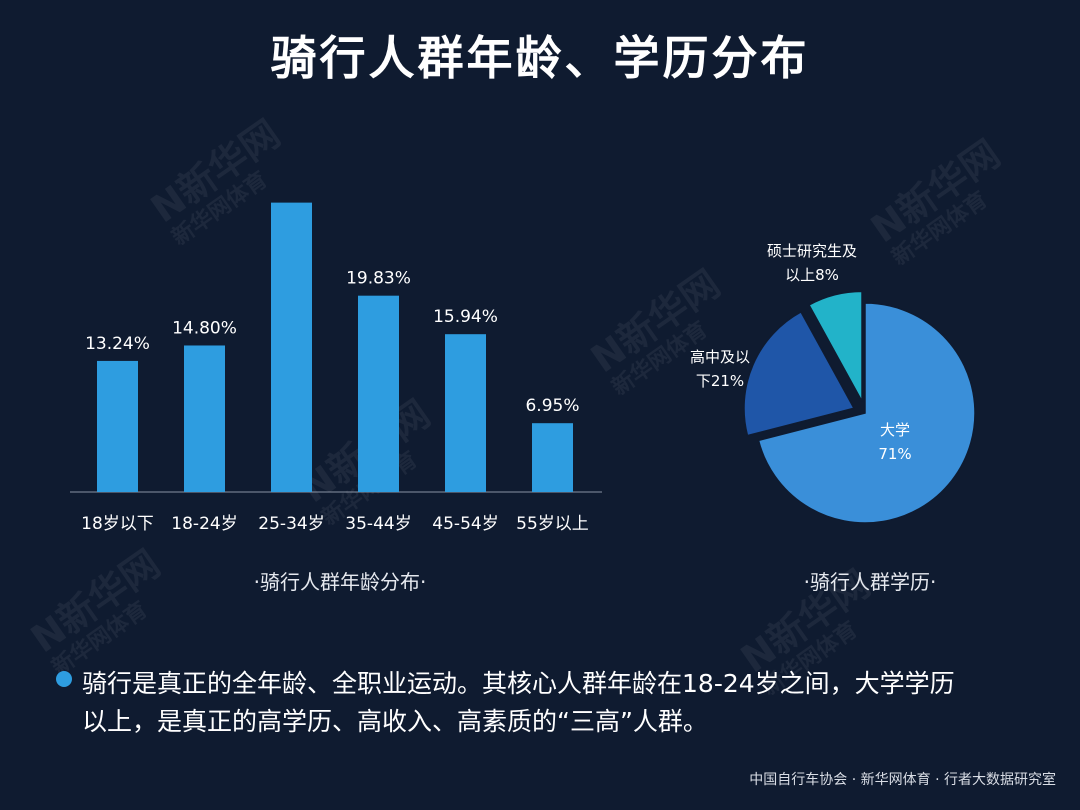  Describe the element at coordinates (465, 317) in the screenshot. I see `bar-value-label: 15.94%` at that location.